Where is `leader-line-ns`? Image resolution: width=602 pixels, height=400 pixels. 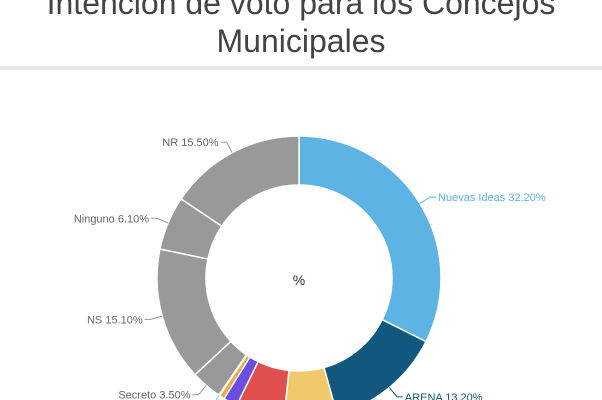
leader-line-ns is located at coordinates (153, 317).